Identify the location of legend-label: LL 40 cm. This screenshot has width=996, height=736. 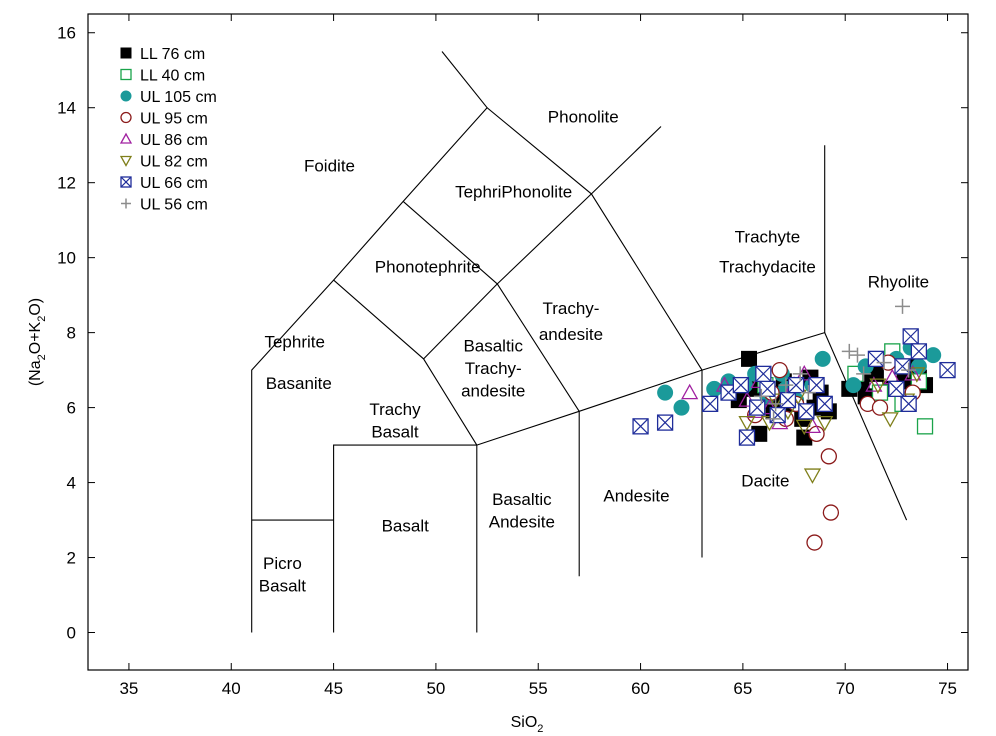
(172, 76).